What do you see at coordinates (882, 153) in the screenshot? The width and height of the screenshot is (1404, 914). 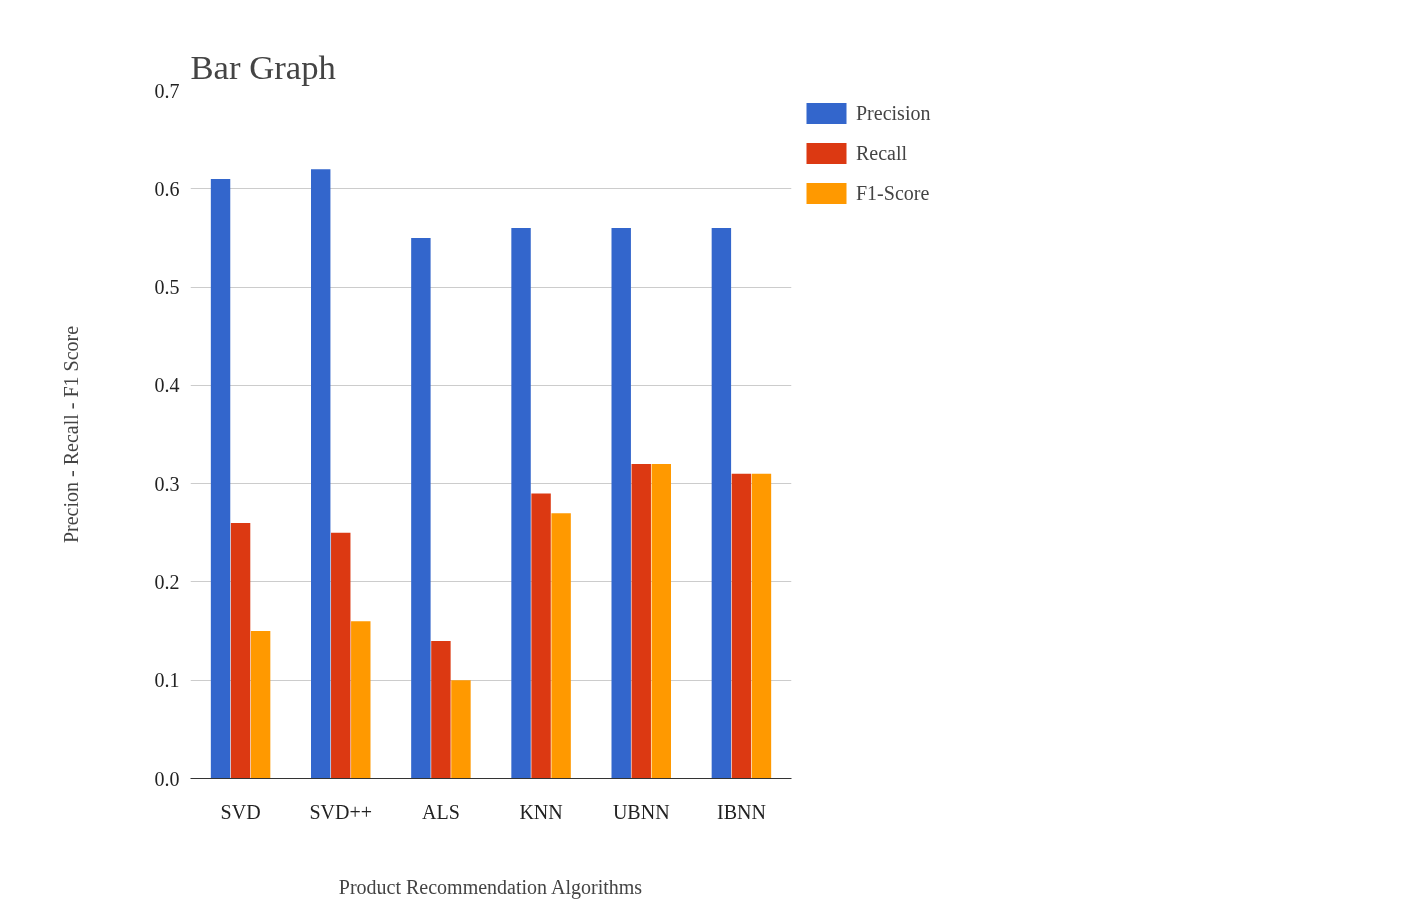 I see `legend-label: Recall` at bounding box center [882, 153].